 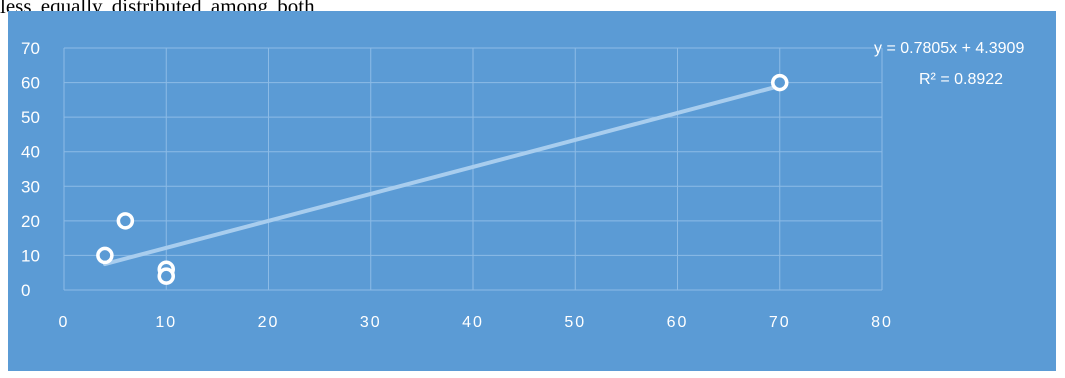 What do you see at coordinates (30, 255) in the screenshot?
I see `y-tick-label: 10` at bounding box center [30, 255].